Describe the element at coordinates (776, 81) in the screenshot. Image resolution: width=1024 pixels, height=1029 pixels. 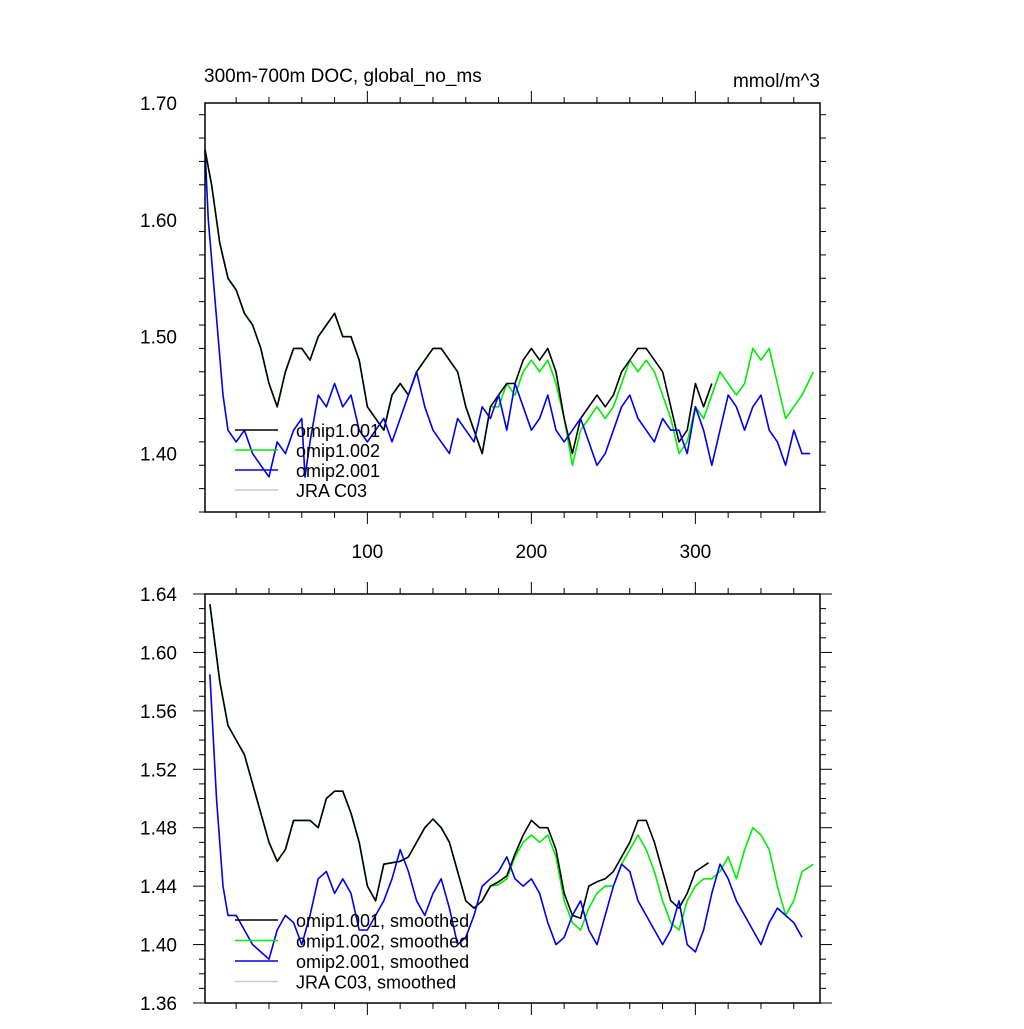
I see `units-label: mmol/m^3` at that location.